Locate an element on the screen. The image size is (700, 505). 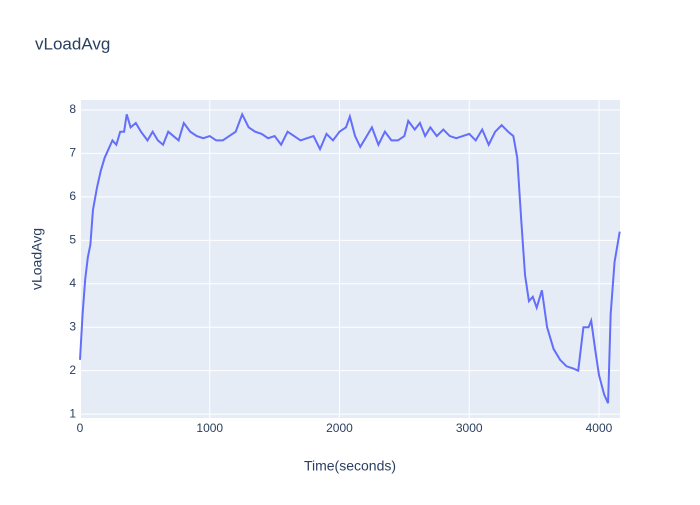
x-tick-label: 2000 is located at coordinates (339, 428).